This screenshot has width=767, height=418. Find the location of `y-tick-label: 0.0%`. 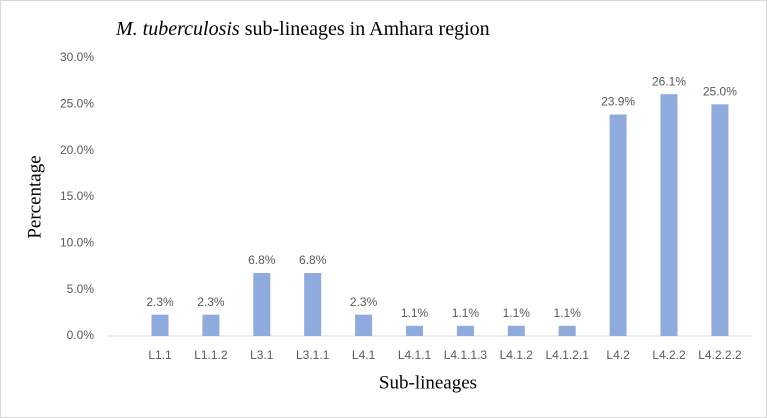

y-tick-label: 0.0% is located at coordinates (81, 335).